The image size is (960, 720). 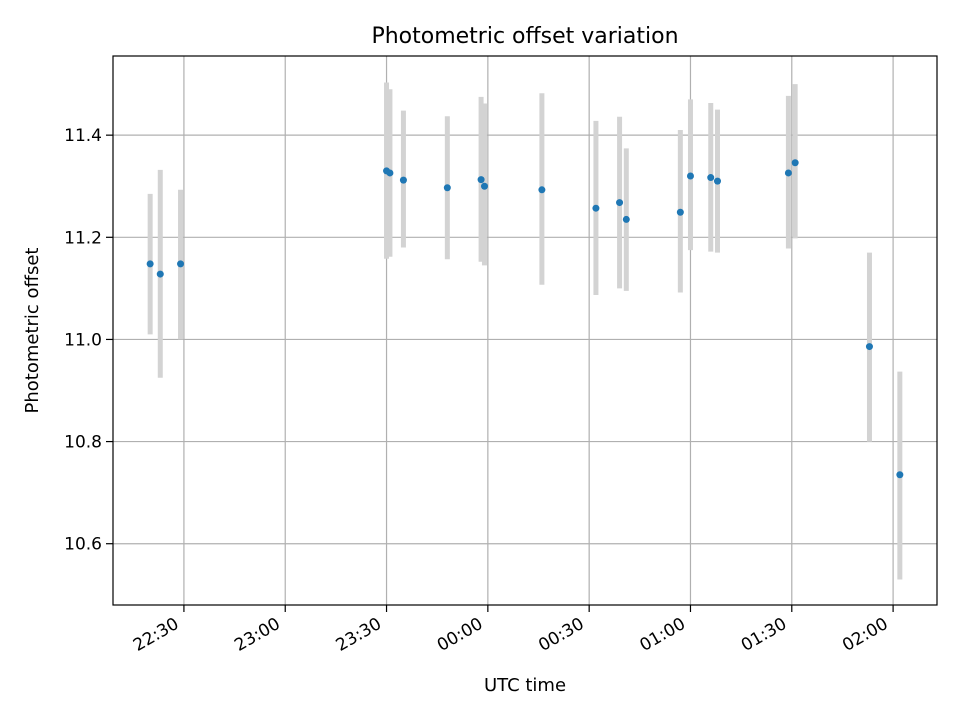 What do you see at coordinates (32, 331) in the screenshot?
I see `y-axis-label: Photometric offset` at bounding box center [32, 331].